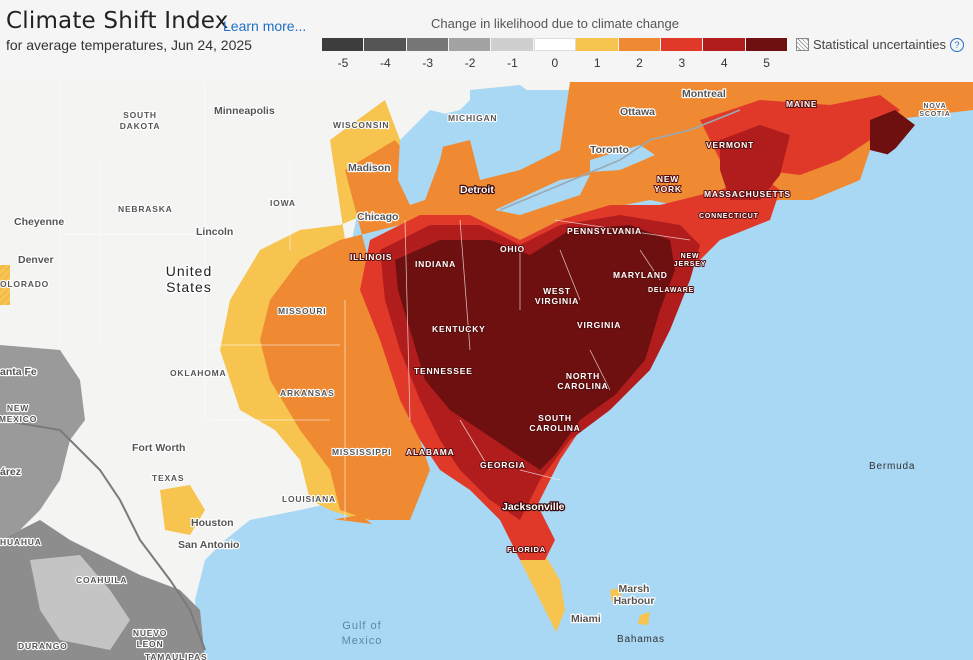  What do you see at coordinates (502, 465) in the screenshot?
I see `label-georgia: GEORGIA` at bounding box center [502, 465].